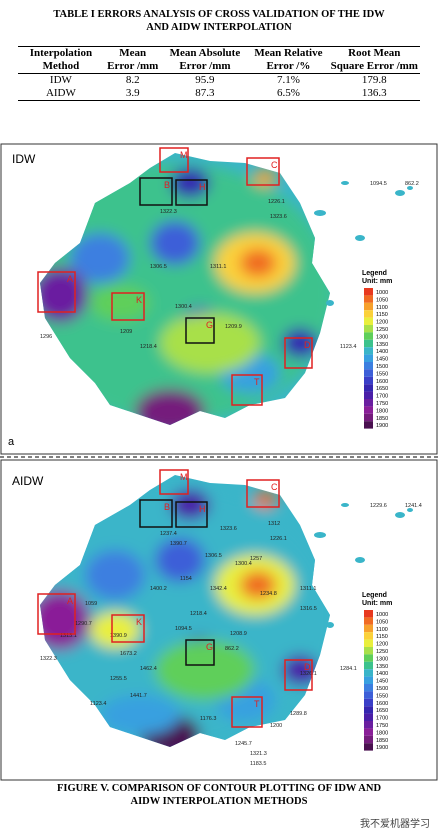 The height and width of the screenshot is (836, 438). What do you see at coordinates (139, 300) in the screenshot?
I see `region-label: K` at bounding box center [139, 300].